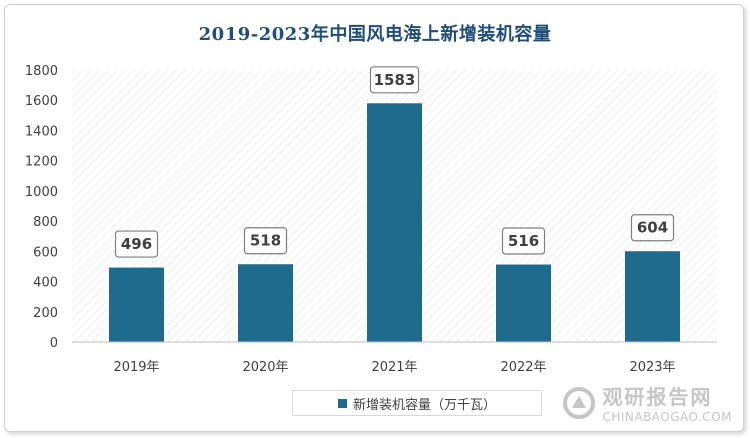 The width and height of the screenshot is (750, 438). I want to click on data-label: 1583, so click(395, 80).